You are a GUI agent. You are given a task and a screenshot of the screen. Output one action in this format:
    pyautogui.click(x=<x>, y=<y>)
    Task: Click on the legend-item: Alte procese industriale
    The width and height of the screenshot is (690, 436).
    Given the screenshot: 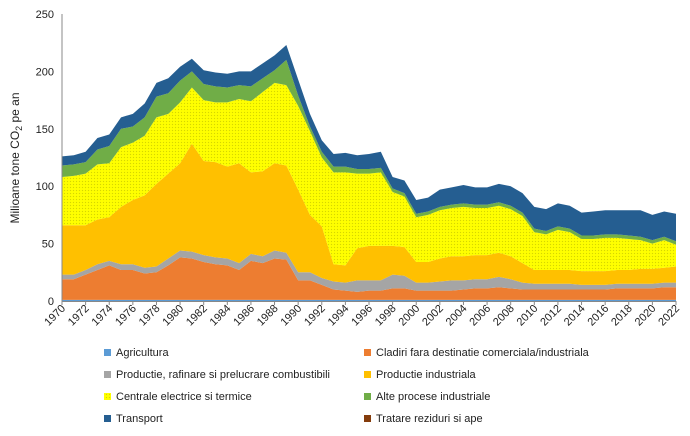 What is the action you would take?
    pyautogui.click(x=427, y=397)
    